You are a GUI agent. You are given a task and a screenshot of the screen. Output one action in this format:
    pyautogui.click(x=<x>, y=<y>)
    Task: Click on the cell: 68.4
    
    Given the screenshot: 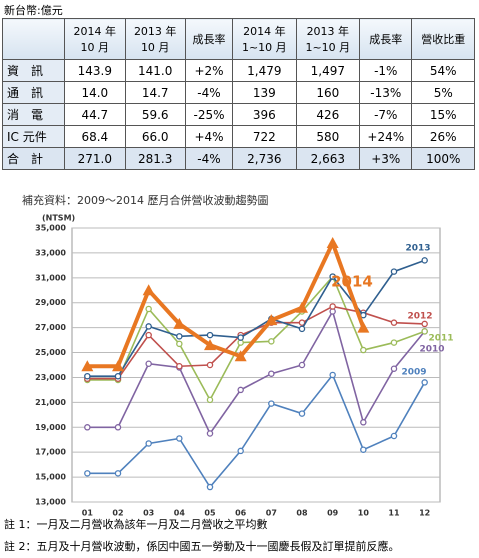 What is the action you would take?
    pyautogui.click(x=95, y=136)
    